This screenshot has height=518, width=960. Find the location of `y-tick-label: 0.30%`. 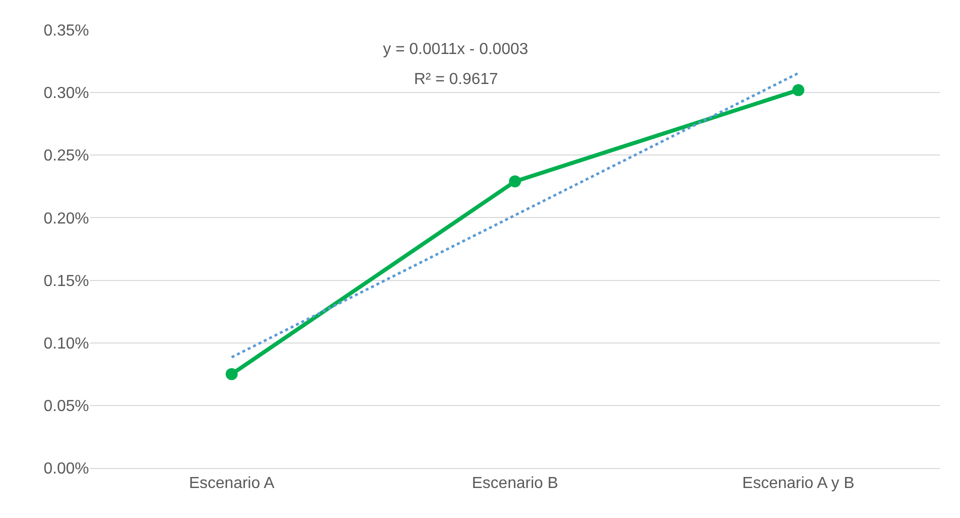

y-tick-label: 0.30% is located at coordinates (66, 93).